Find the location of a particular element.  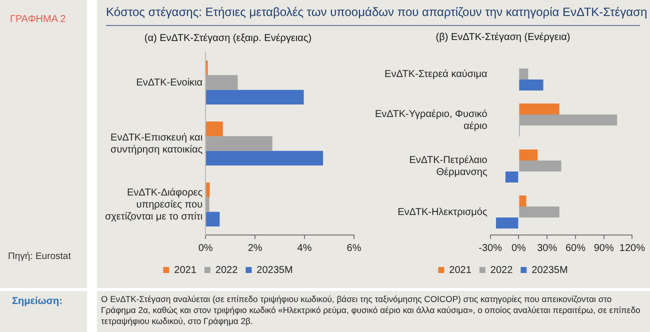

y-tick-label: ΕνΔΤΚ-Ενοίκια is located at coordinates (169, 82).